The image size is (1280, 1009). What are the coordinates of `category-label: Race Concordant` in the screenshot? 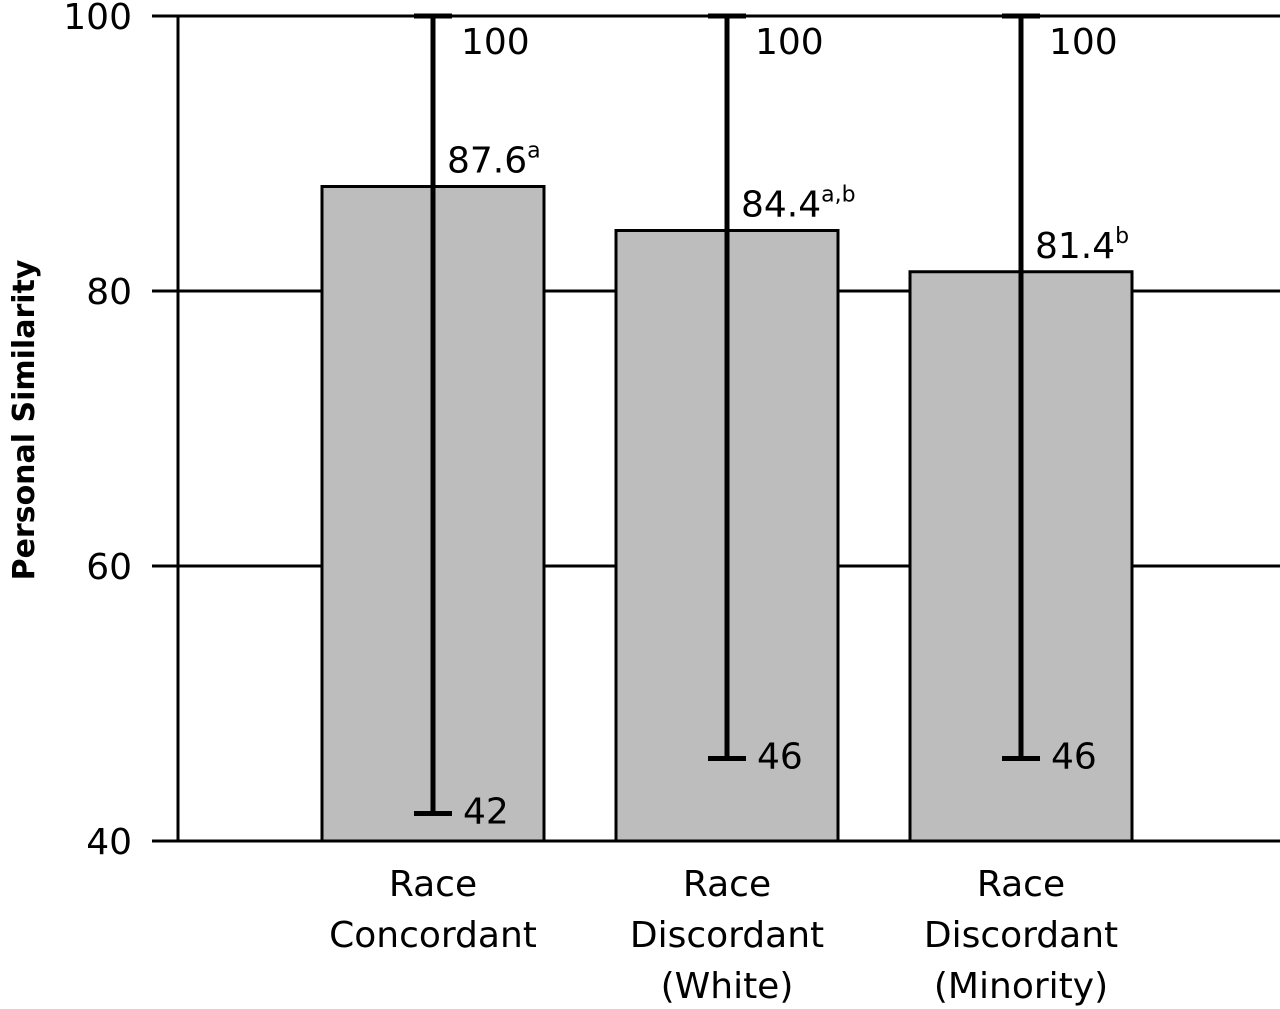 It's located at (433, 910).